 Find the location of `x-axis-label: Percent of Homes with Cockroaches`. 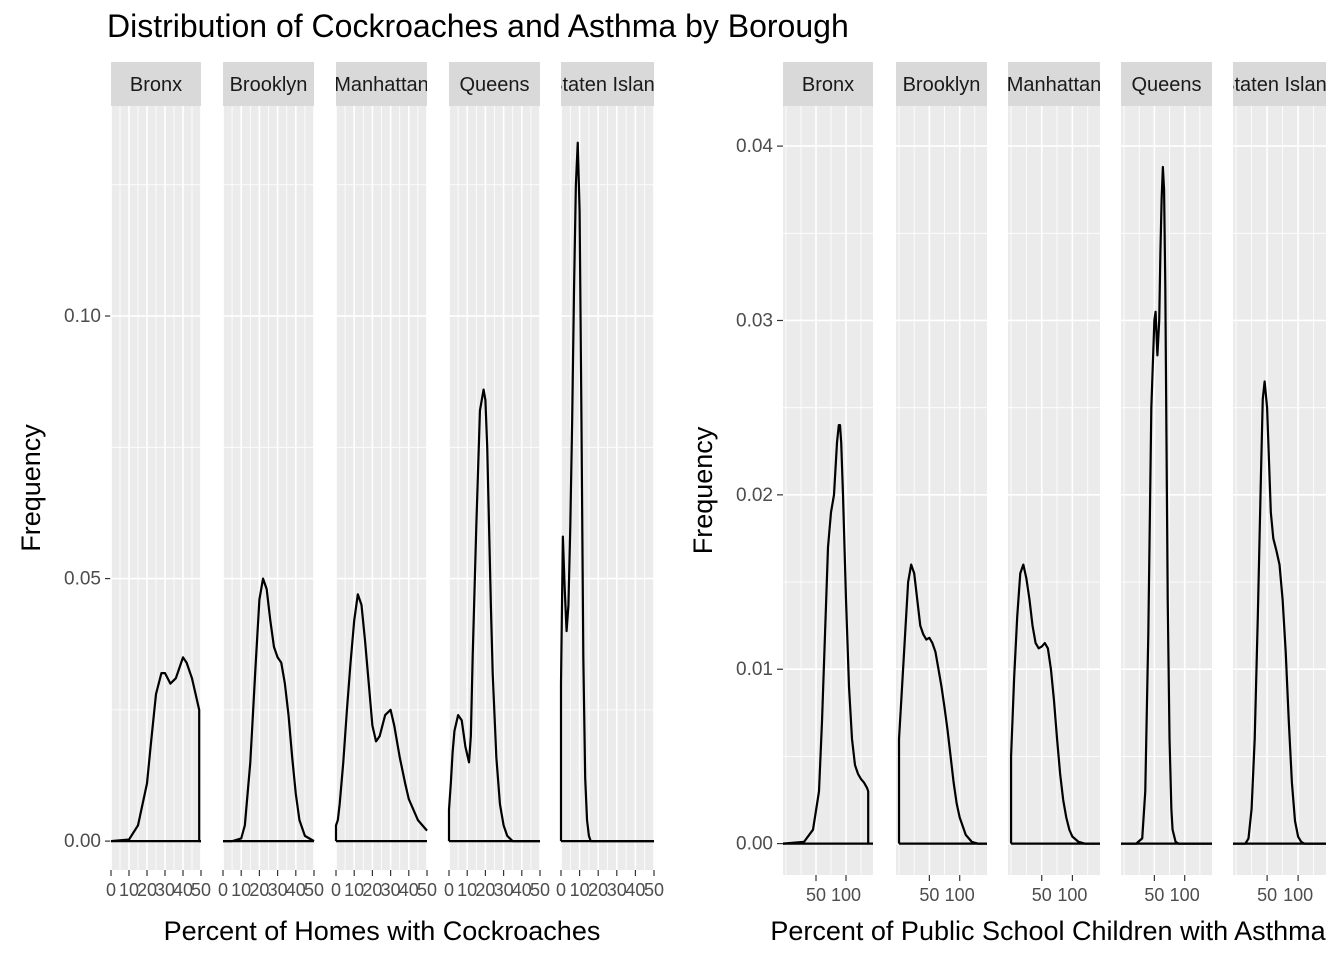

x-axis-label: Percent of Homes with Cockroaches is located at coordinates (382, 931).